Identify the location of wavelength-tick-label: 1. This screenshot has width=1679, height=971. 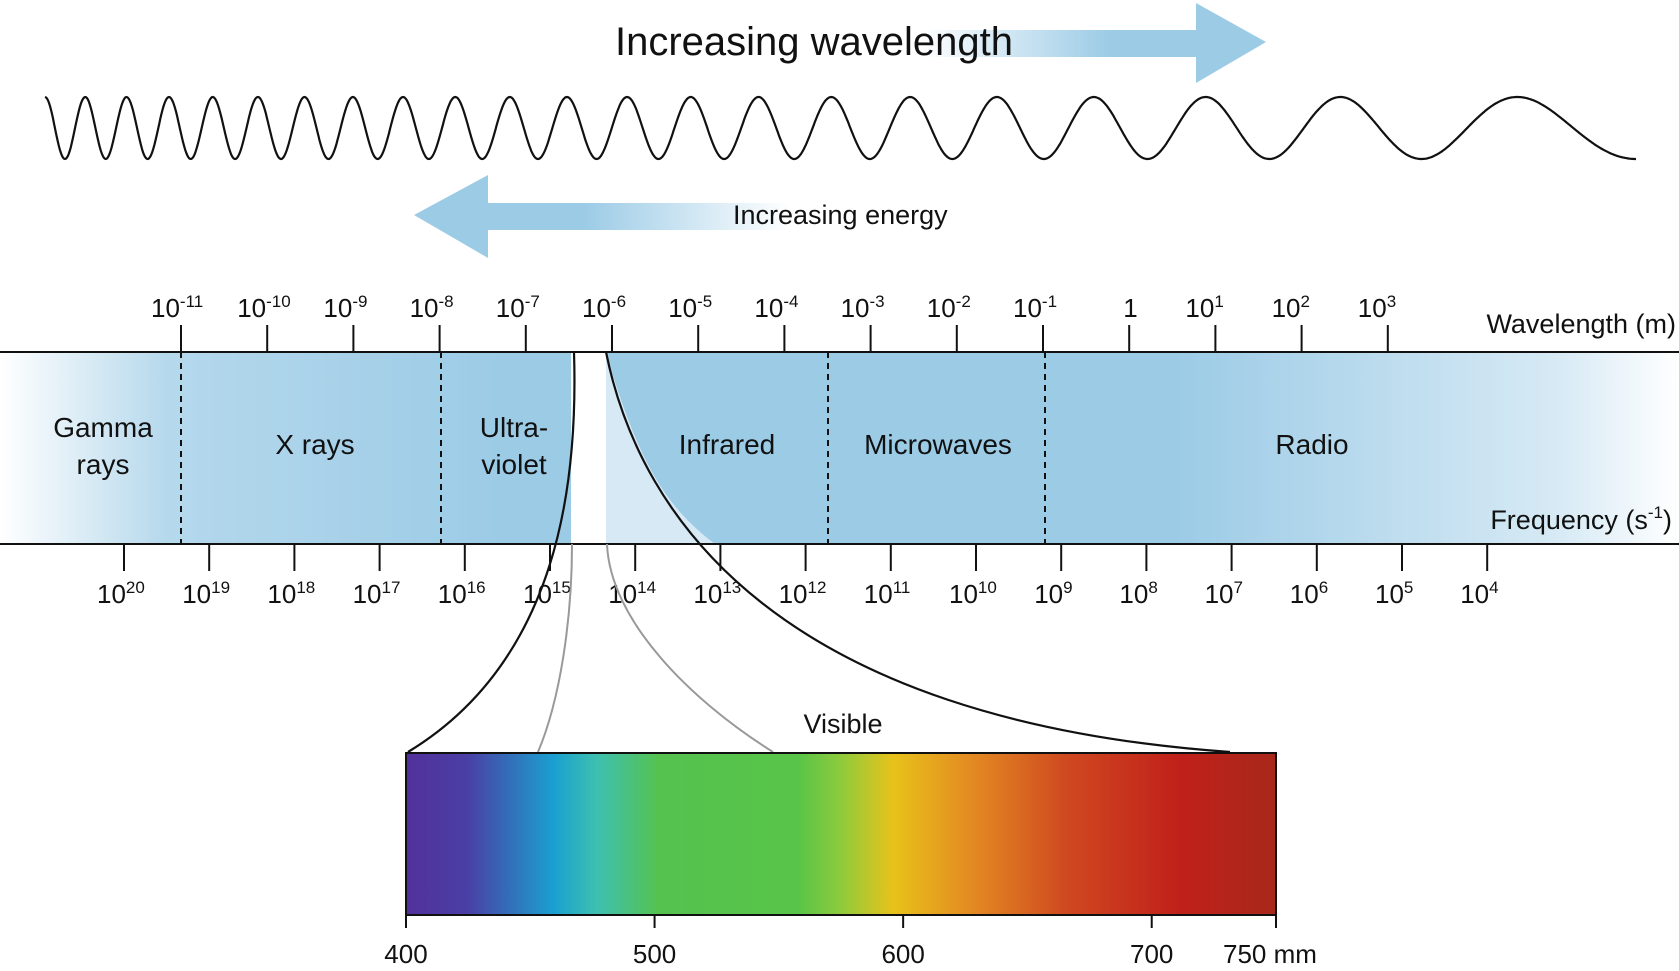
(1130, 308).